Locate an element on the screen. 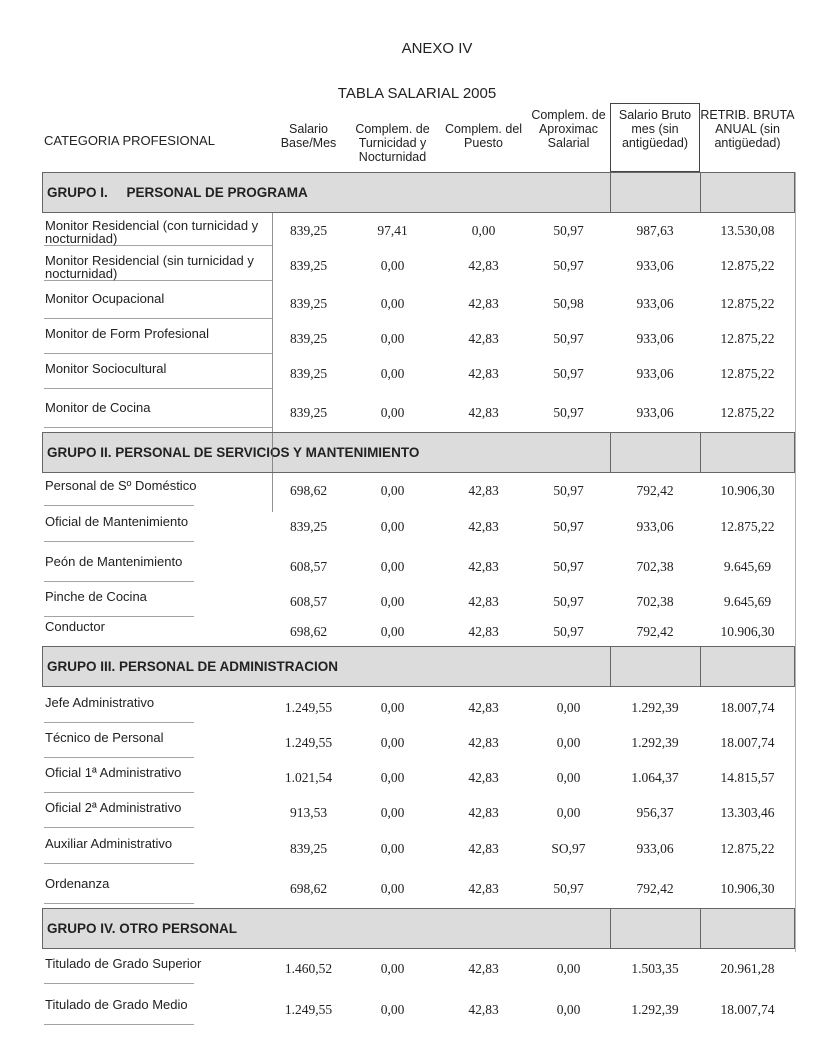  column-header: Complem. del Puesto is located at coordinates (483, 136).